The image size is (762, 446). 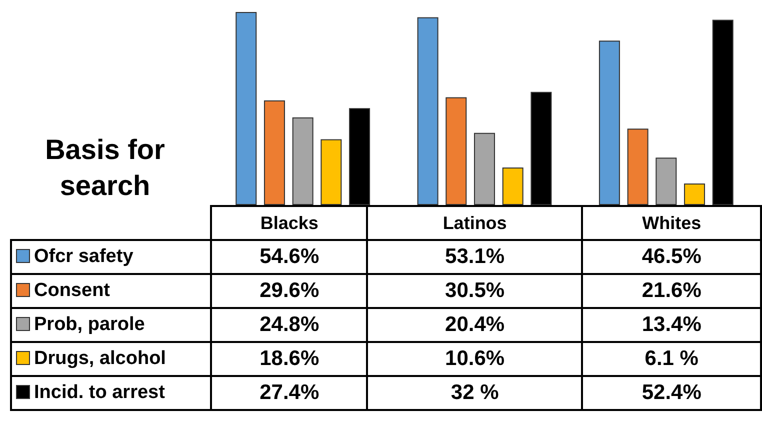 What do you see at coordinates (111, 393) in the screenshot?
I see `legend-label: Incid. to arrest` at bounding box center [111, 393].